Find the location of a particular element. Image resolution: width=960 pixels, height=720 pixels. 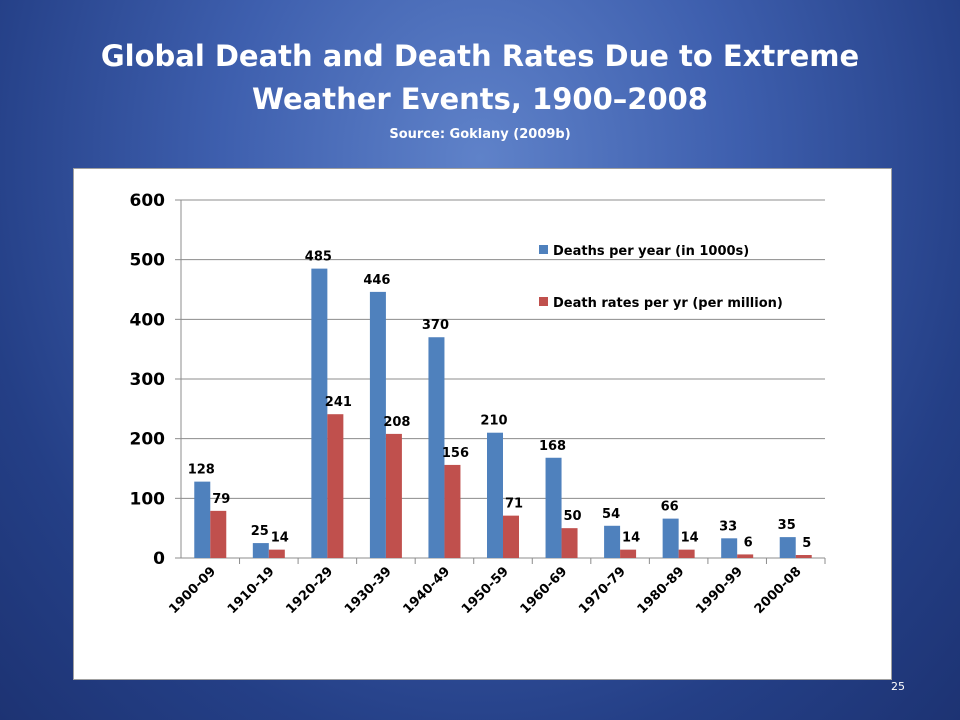

legend-swatch-death-rate is located at coordinates (543, 301).